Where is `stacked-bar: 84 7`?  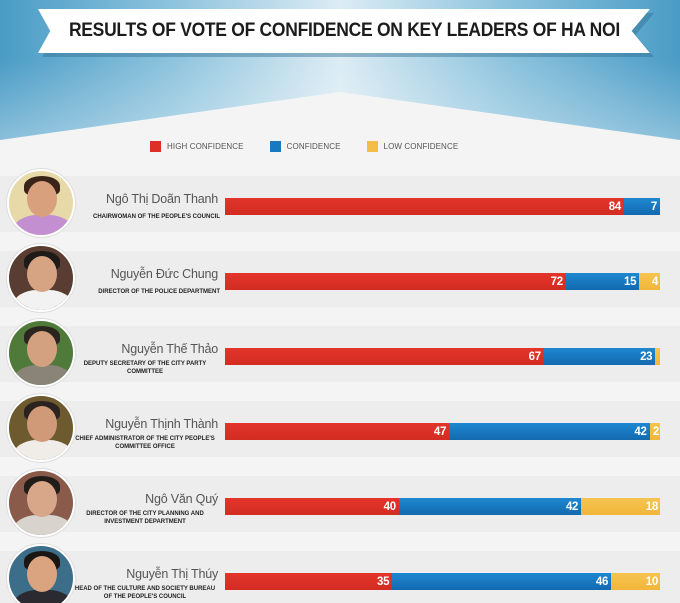 stacked-bar: 84 7 is located at coordinates (442, 206).